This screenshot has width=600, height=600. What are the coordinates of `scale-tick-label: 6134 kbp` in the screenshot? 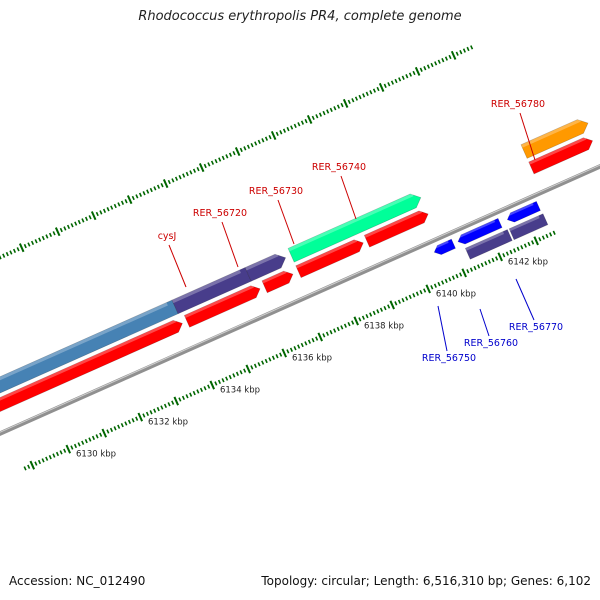 It's located at (240, 391).